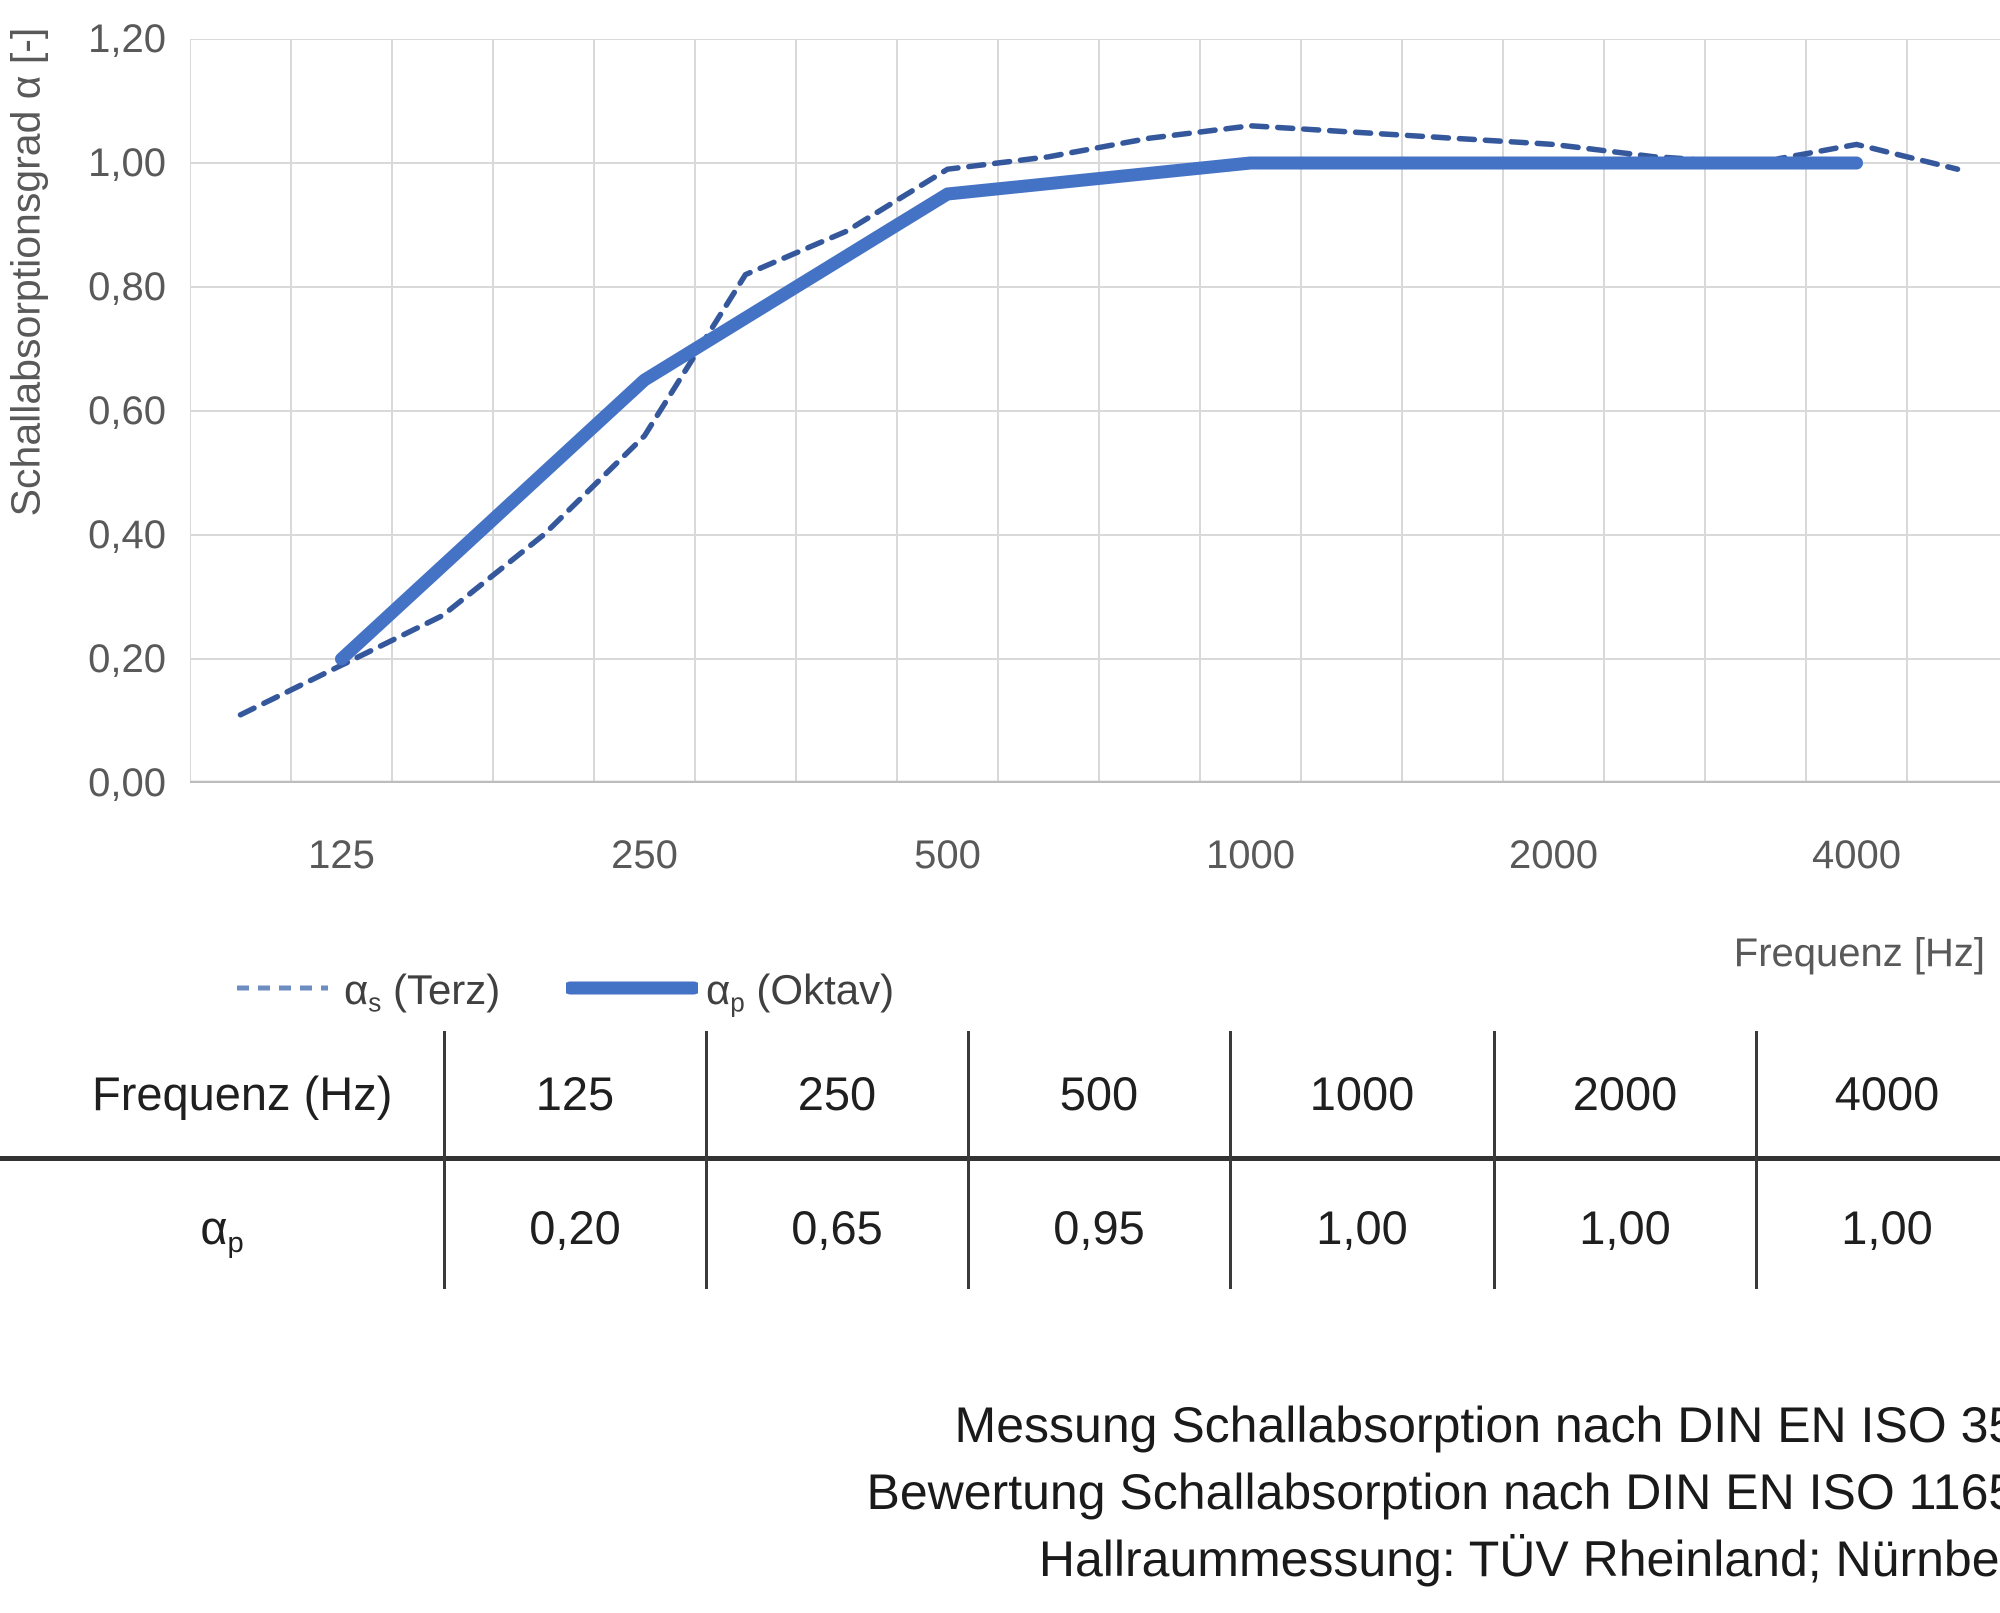  Describe the element at coordinates (644, 855) in the screenshot. I see `x-tick-label: 250` at that location.